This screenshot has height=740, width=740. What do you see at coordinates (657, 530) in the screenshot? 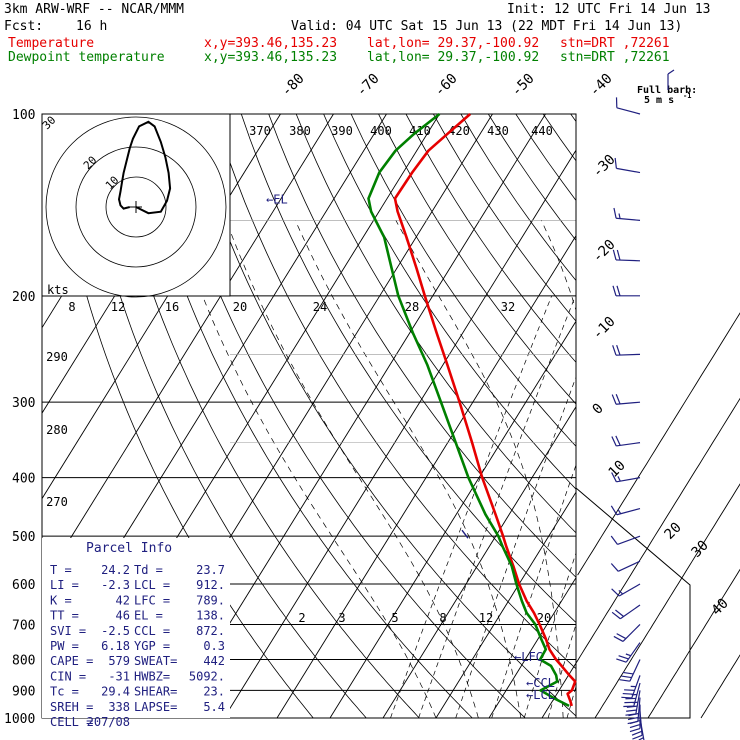
I see `isotherm-ext` at bounding box center [657, 530].